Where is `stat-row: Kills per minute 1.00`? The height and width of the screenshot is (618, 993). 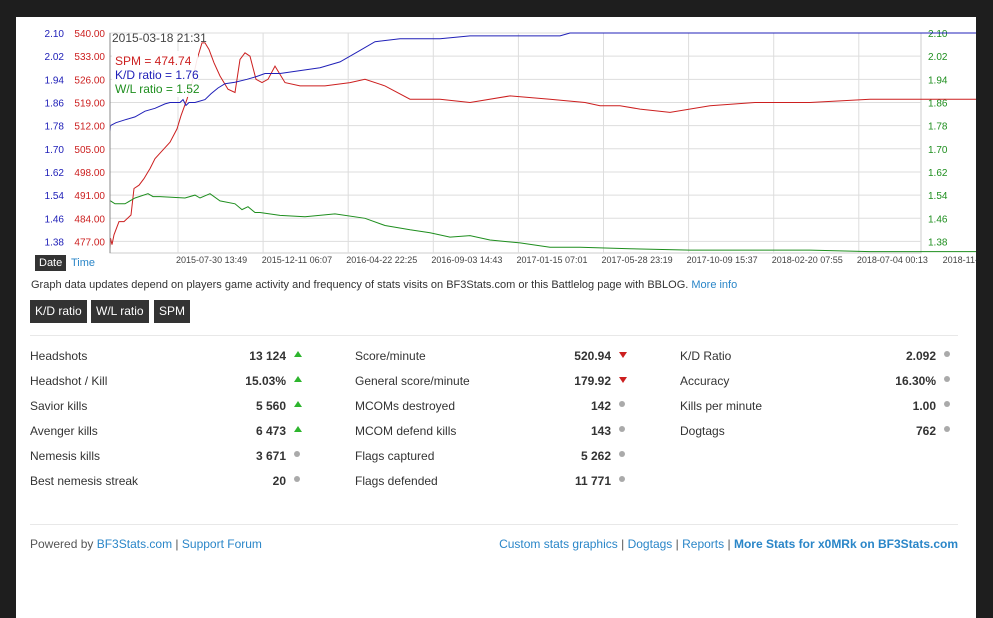
stat-row: Kills per minute 1.00 is located at coordinates (830, 411).